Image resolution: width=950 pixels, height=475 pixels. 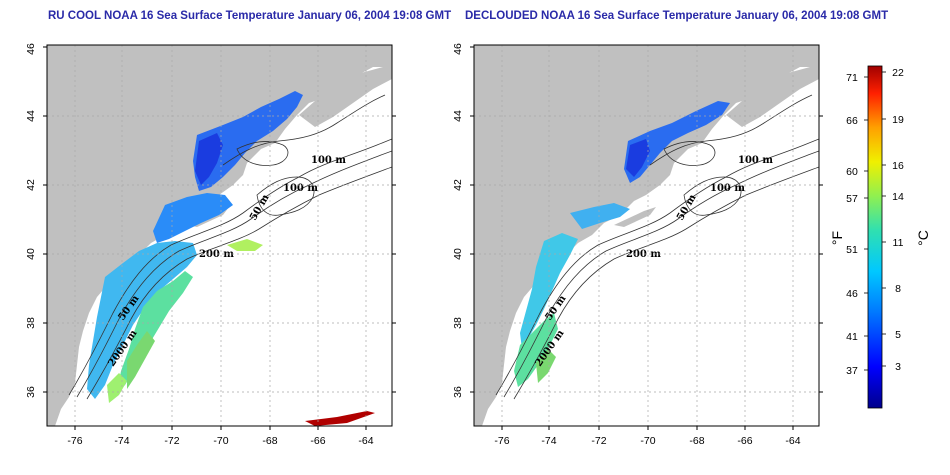 What do you see at coordinates (635, 217) in the screenshot?
I see `long-island` at bounding box center [635, 217].